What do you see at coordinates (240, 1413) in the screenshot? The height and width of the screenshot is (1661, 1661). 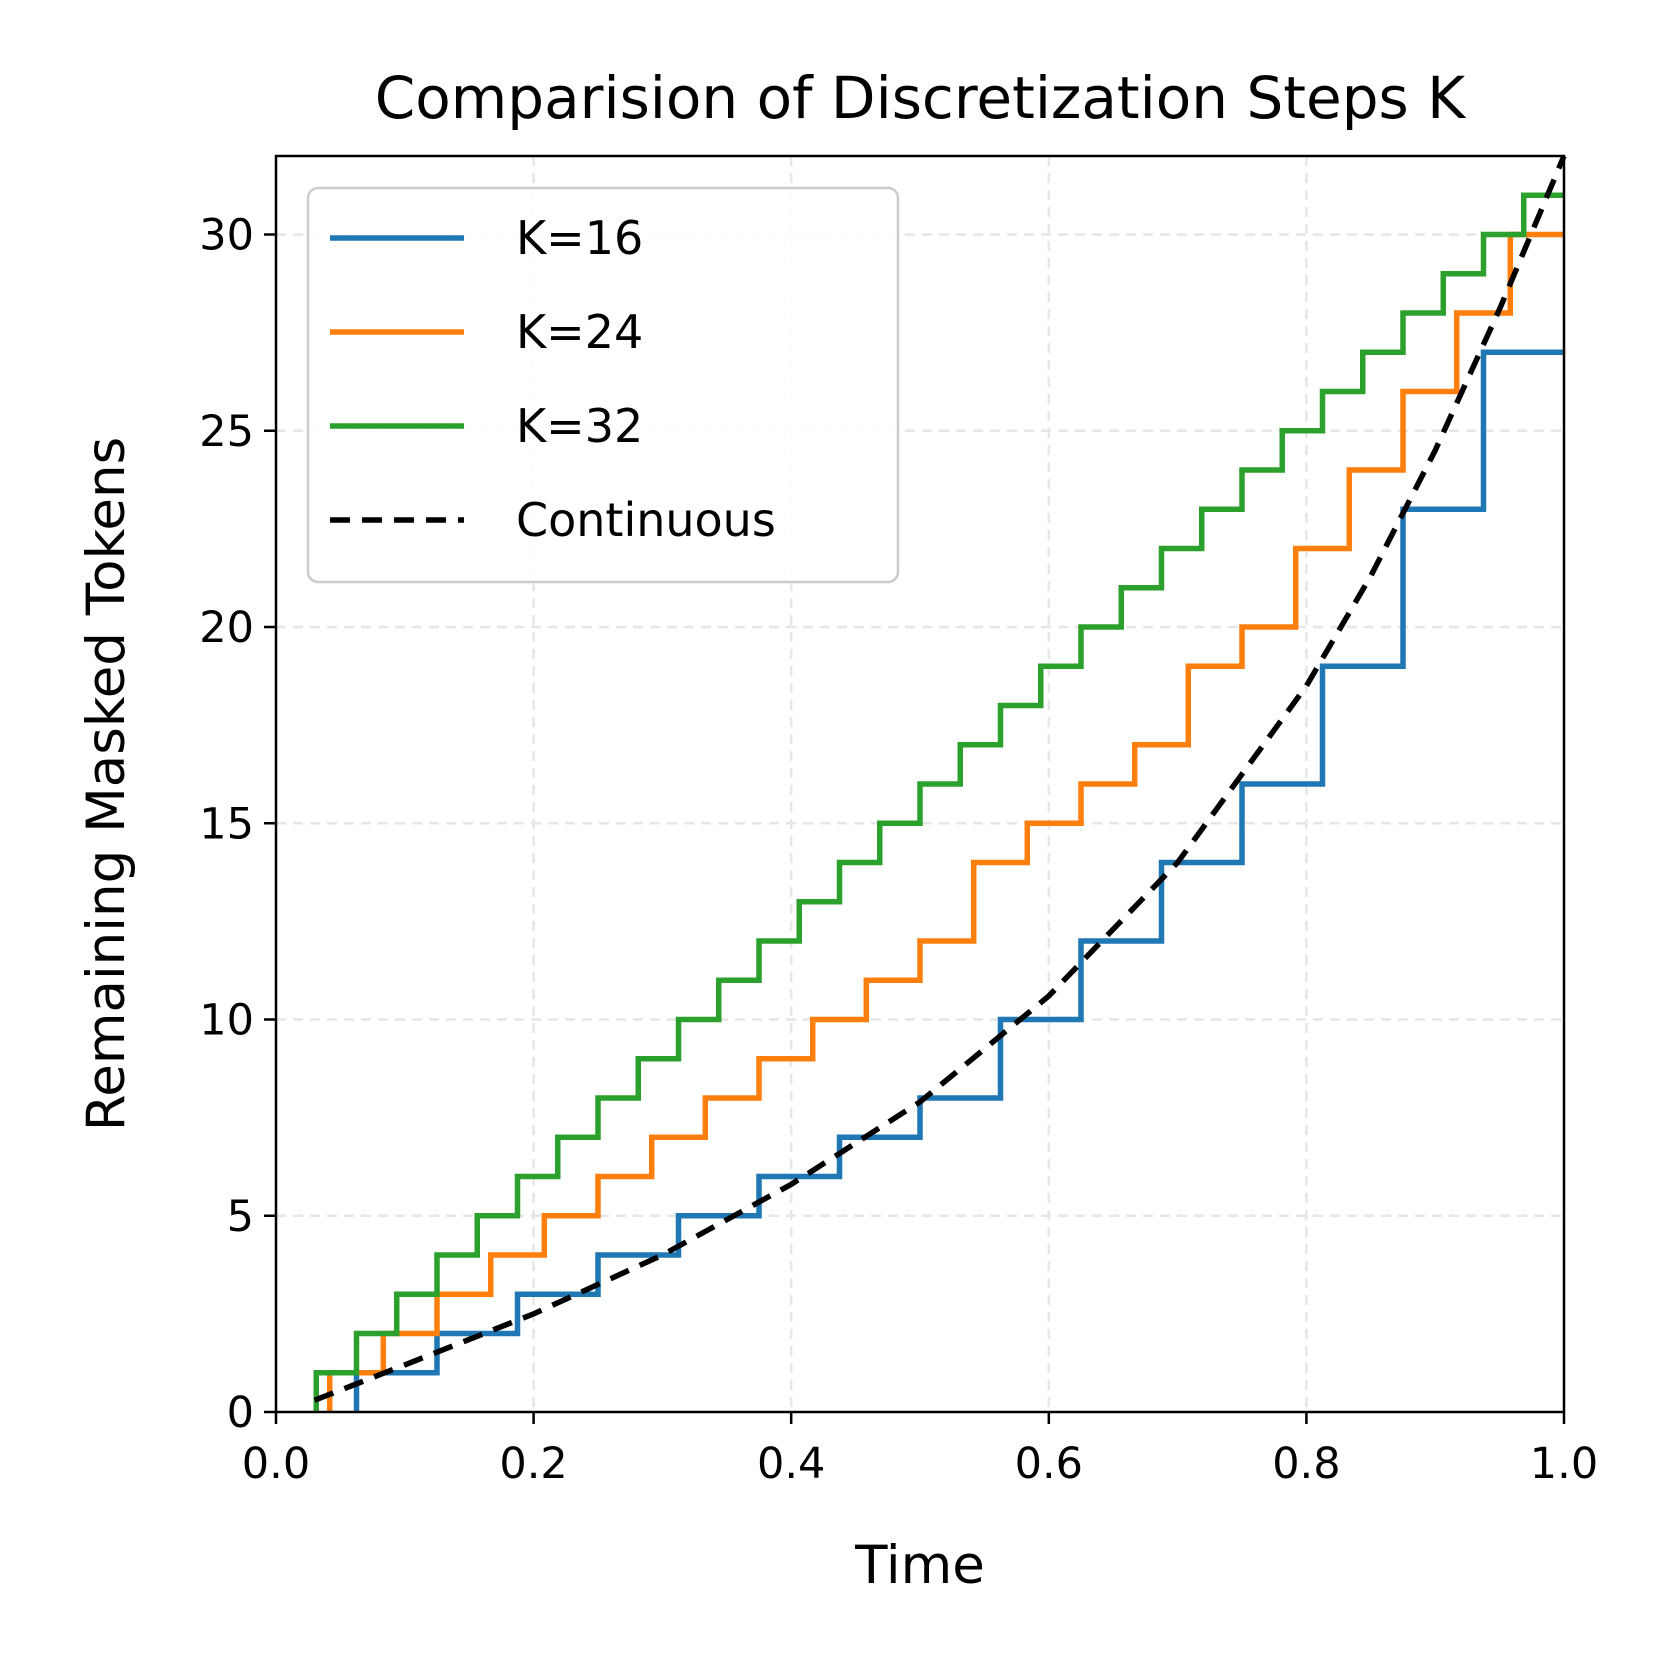 I see `y-tick-label: 0` at bounding box center [240, 1413].